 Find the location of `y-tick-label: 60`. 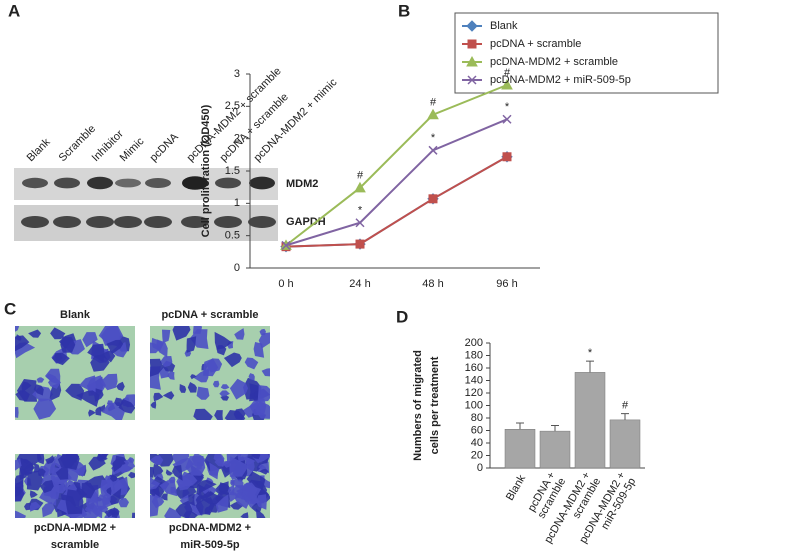

y-tick-label: 60 is located at coordinates (477, 430).